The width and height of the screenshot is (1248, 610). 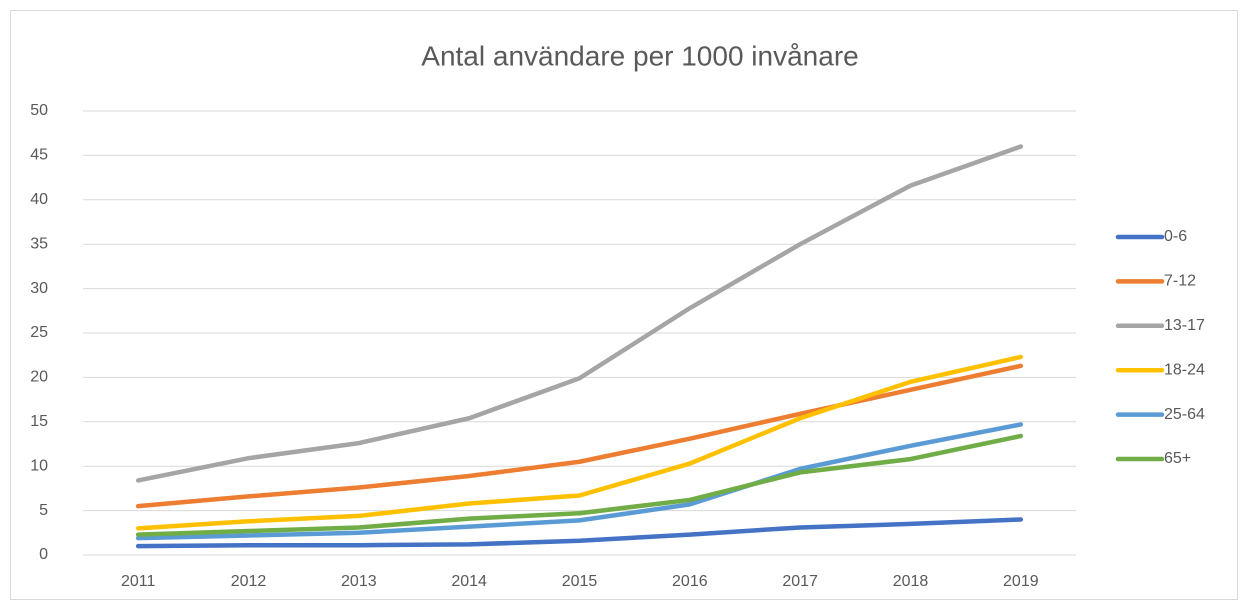 What do you see at coordinates (1180, 281) in the screenshot?
I see `legend-label: 7-12` at bounding box center [1180, 281].